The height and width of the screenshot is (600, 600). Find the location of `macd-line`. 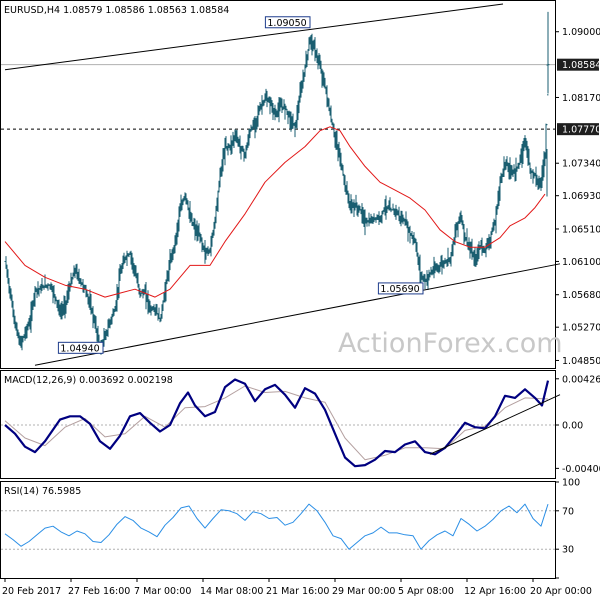

macd-line is located at coordinates (277, 423).